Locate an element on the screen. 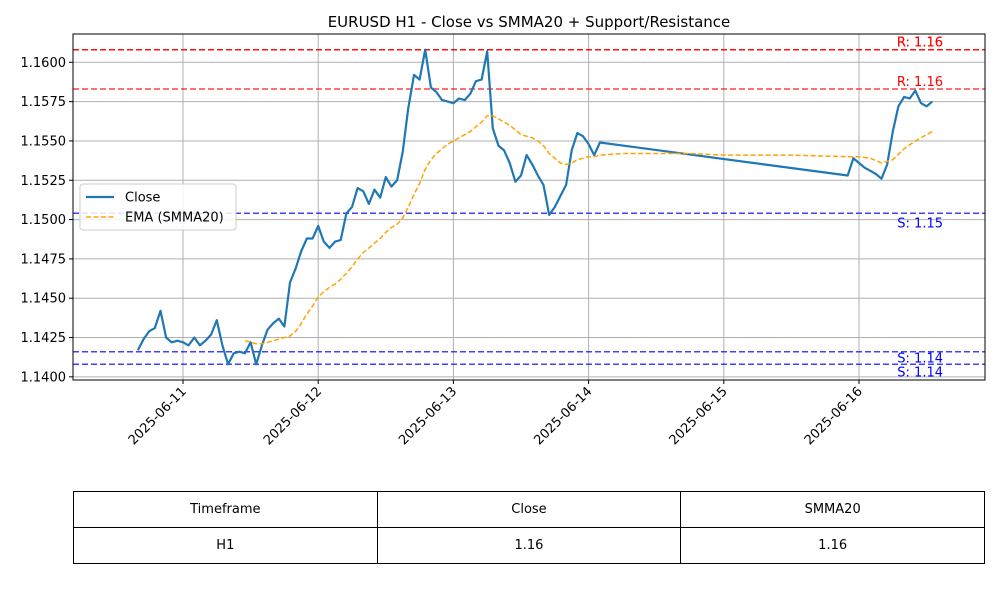  y-tick-label: 1.1550 is located at coordinates (44, 141).